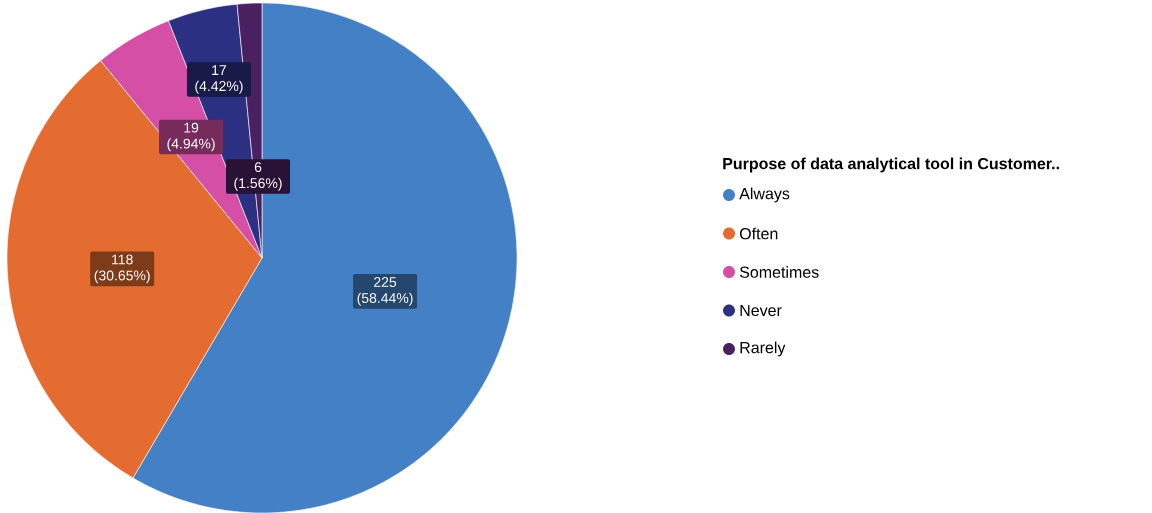 The image size is (1152, 513). I want to click on data-label: 6 (1.56%), so click(258, 176).